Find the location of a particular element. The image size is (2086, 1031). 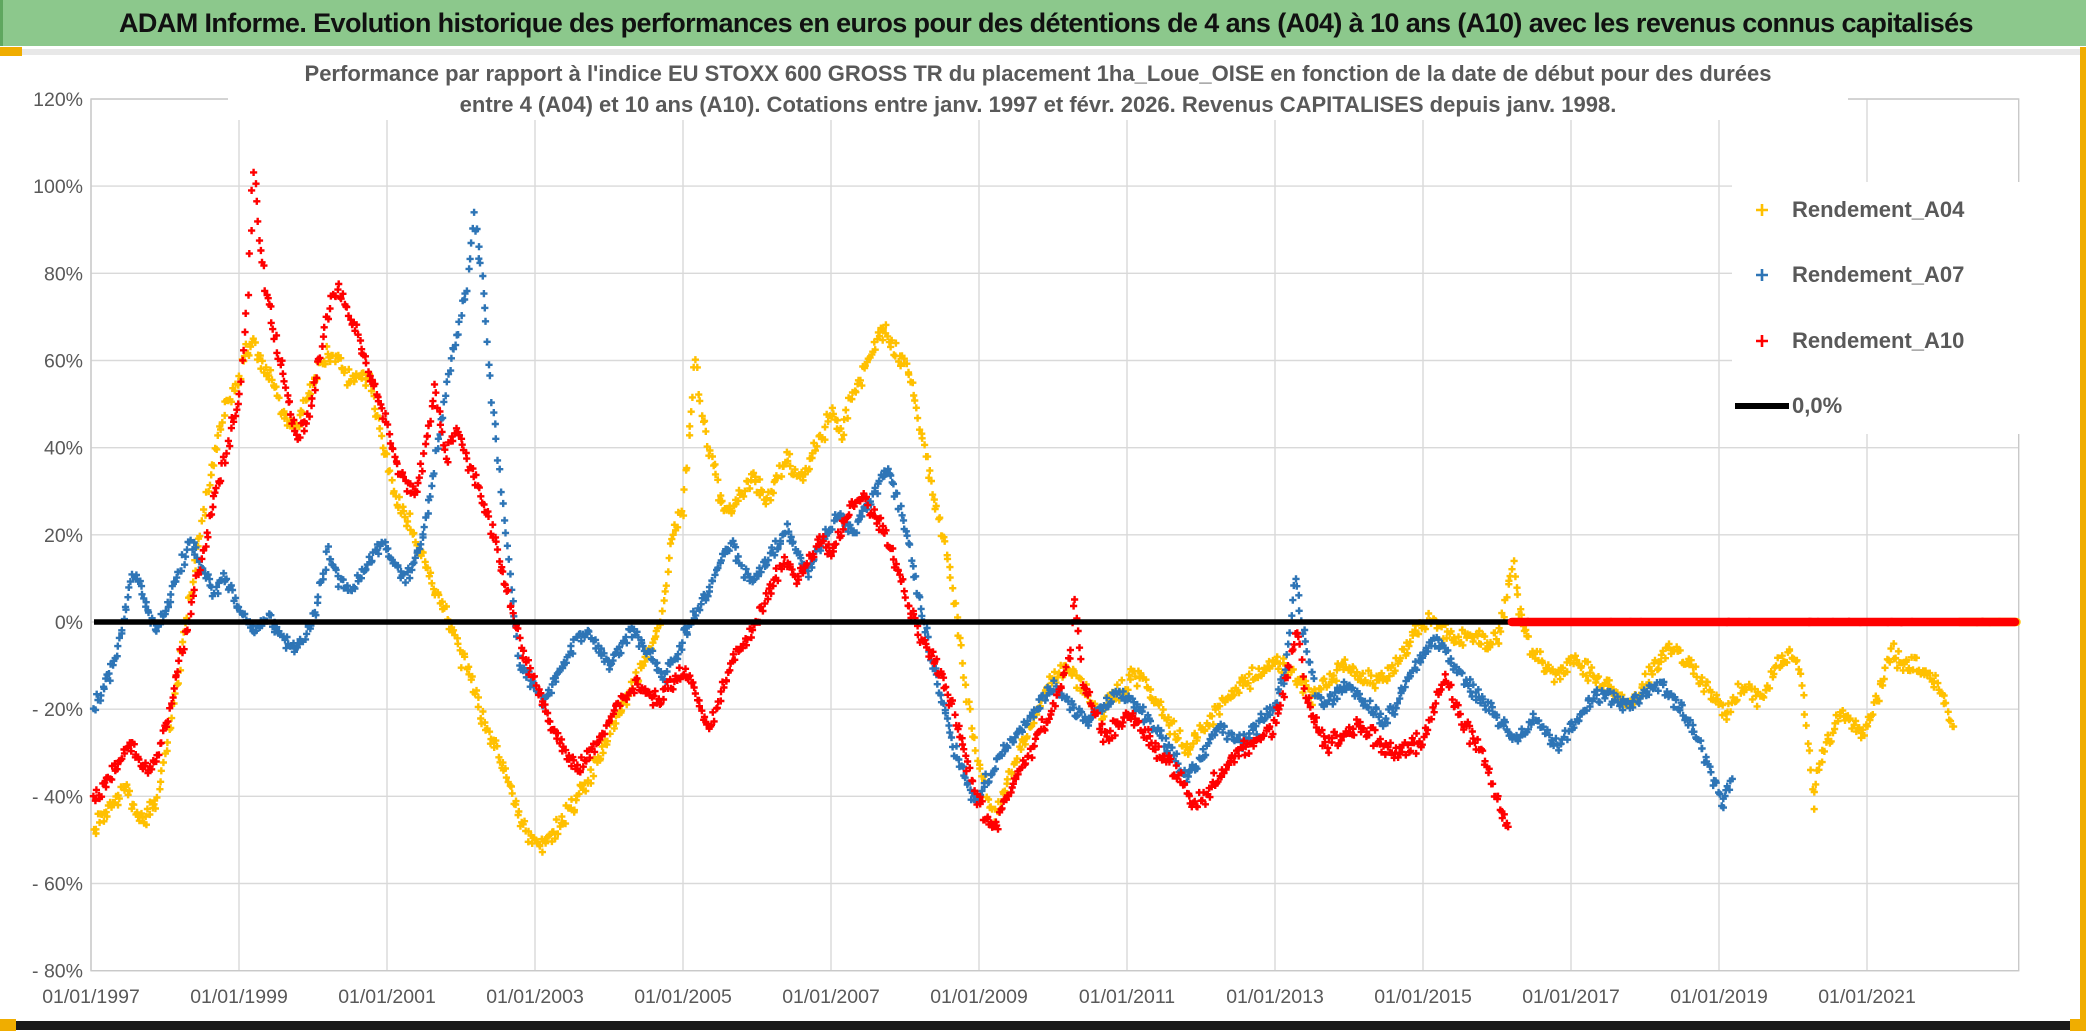

svg-text: 01/01/2015 is located at coordinates (1423, 997).